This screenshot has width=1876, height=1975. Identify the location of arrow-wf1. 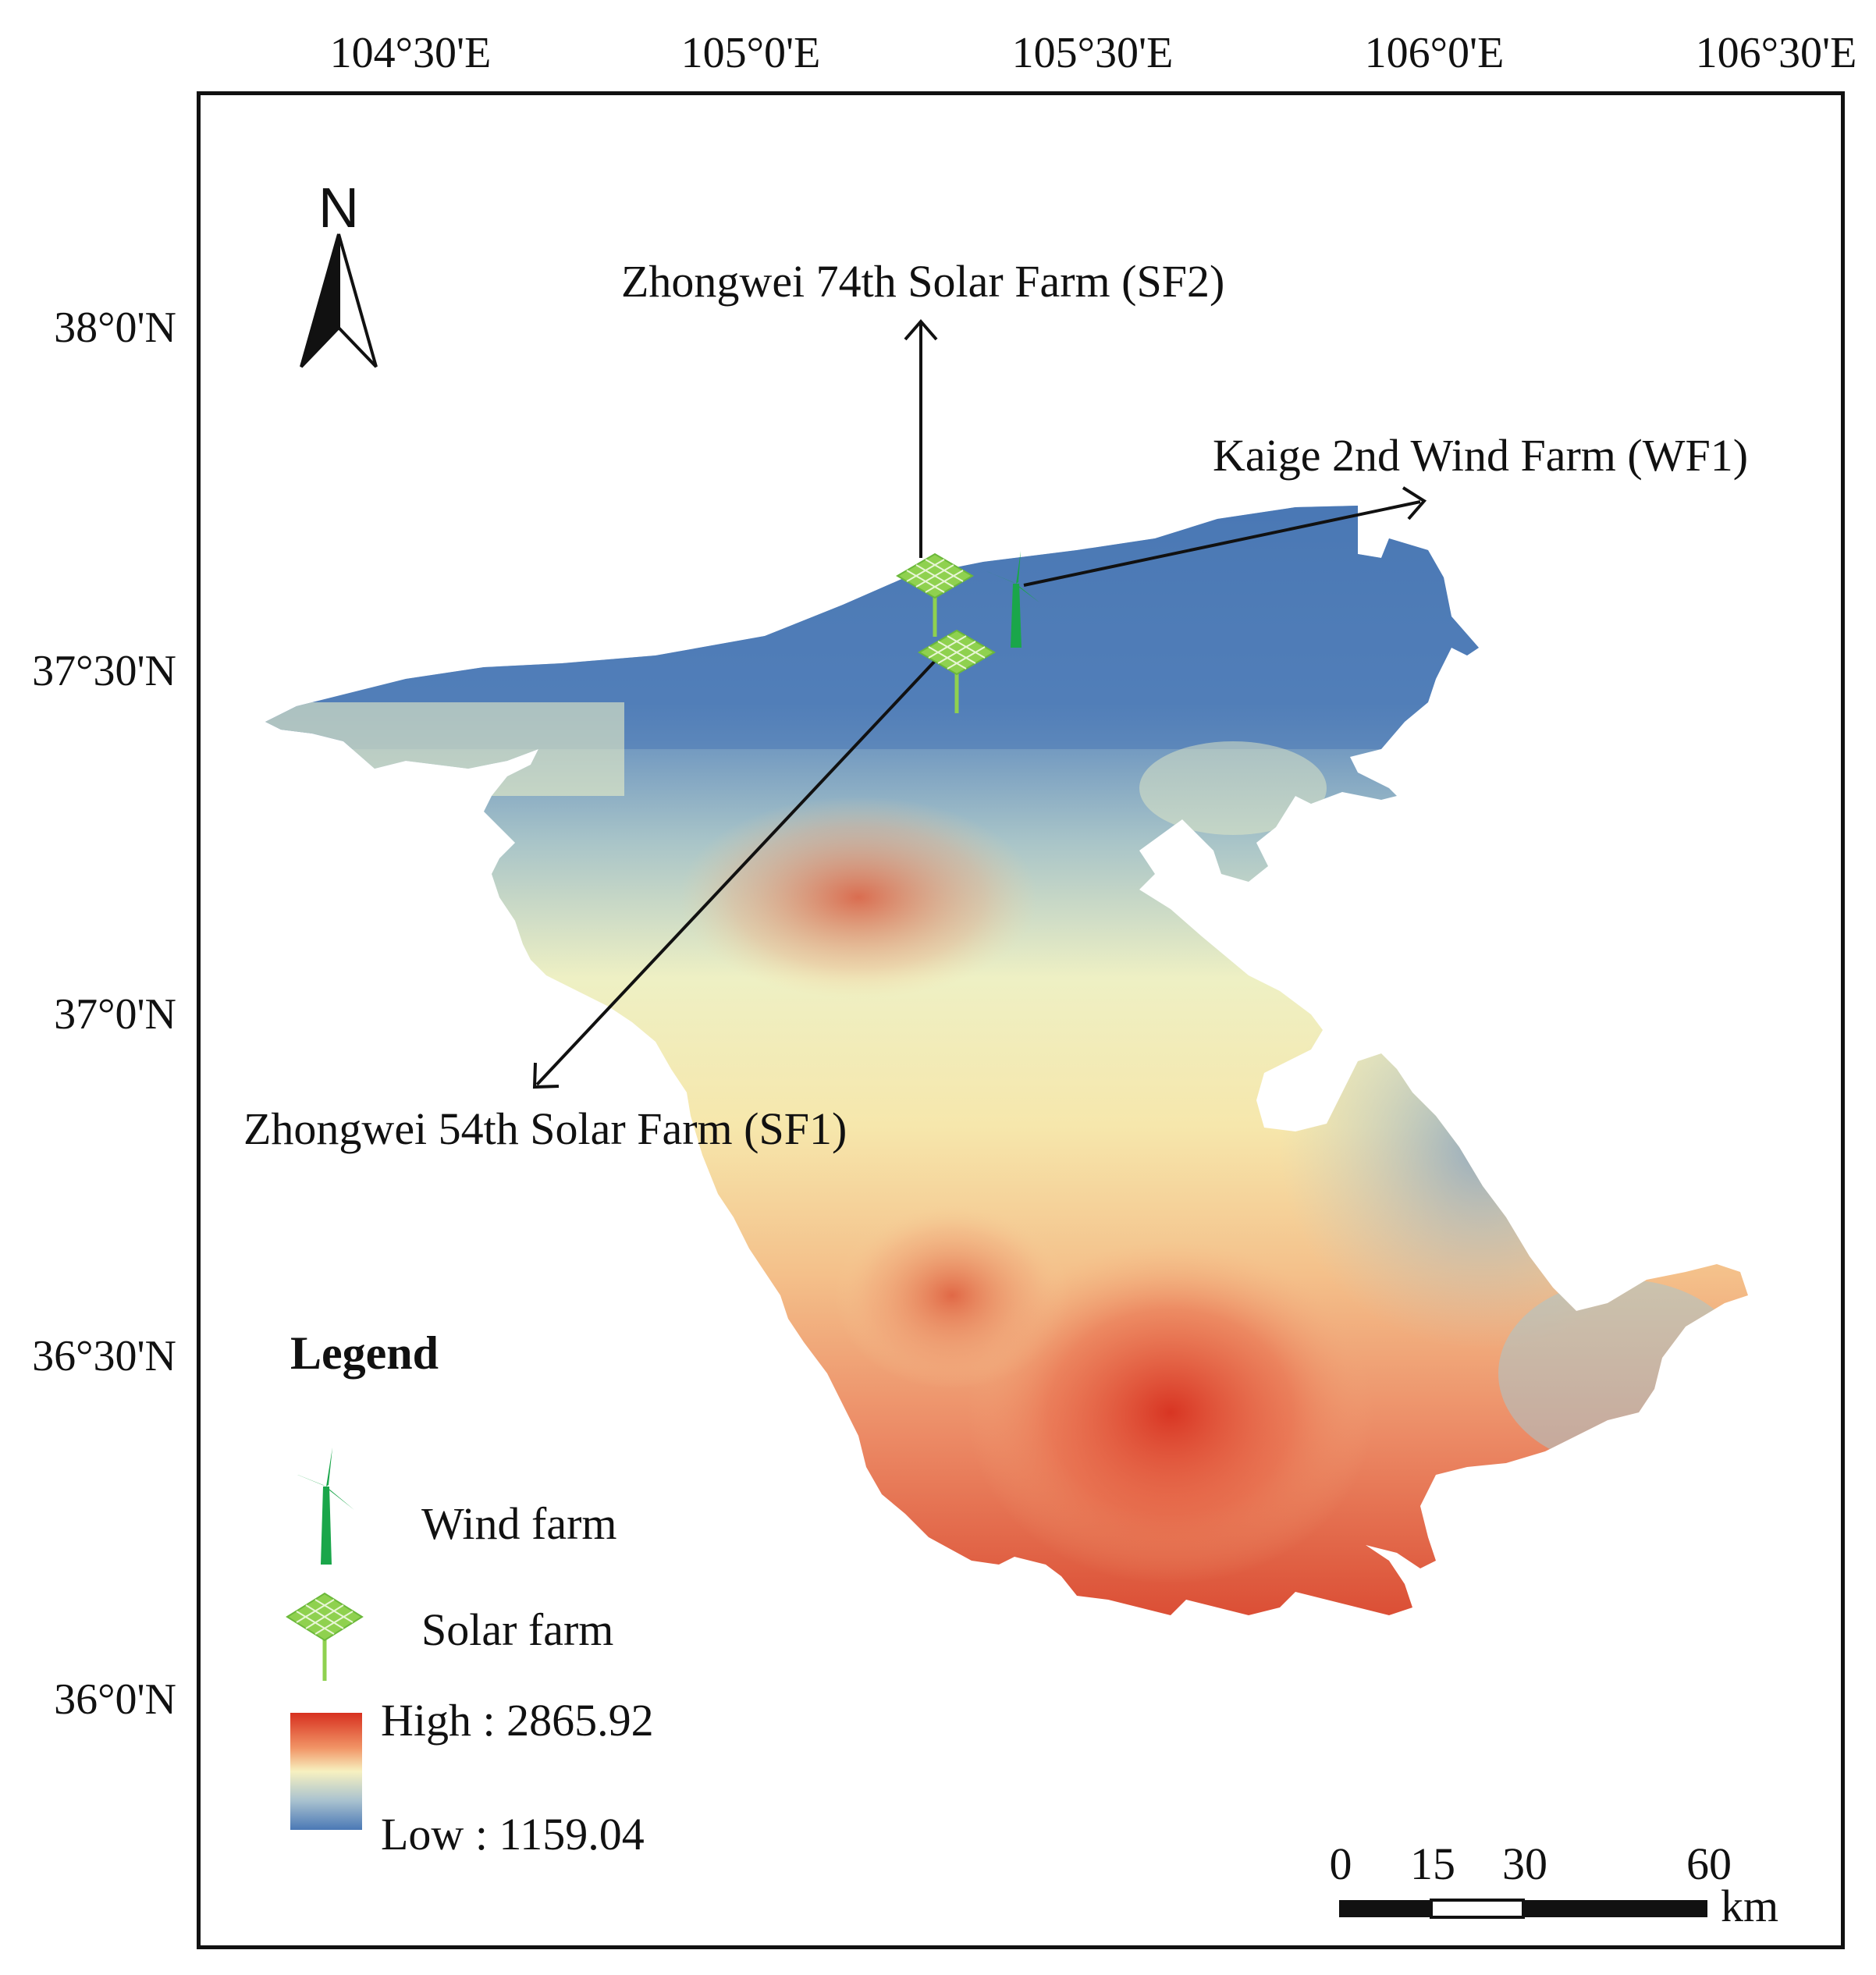
(1222, 543).